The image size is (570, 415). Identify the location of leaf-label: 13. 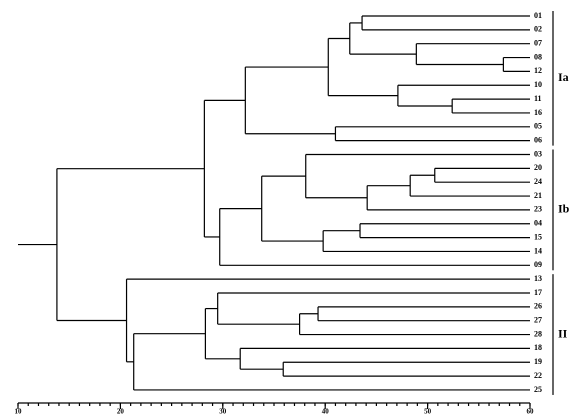
(538, 278).